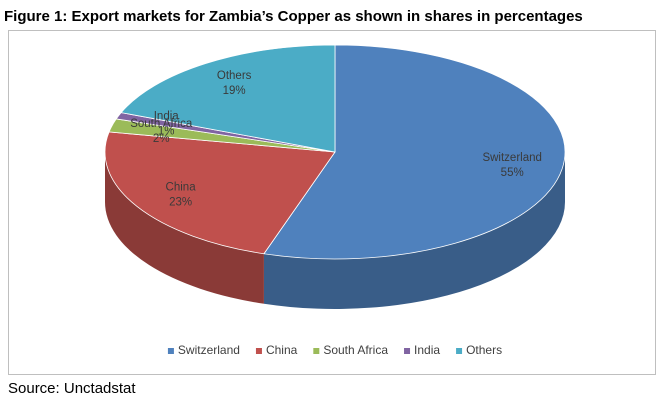  I want to click on data-label: China 23%, so click(181, 195).